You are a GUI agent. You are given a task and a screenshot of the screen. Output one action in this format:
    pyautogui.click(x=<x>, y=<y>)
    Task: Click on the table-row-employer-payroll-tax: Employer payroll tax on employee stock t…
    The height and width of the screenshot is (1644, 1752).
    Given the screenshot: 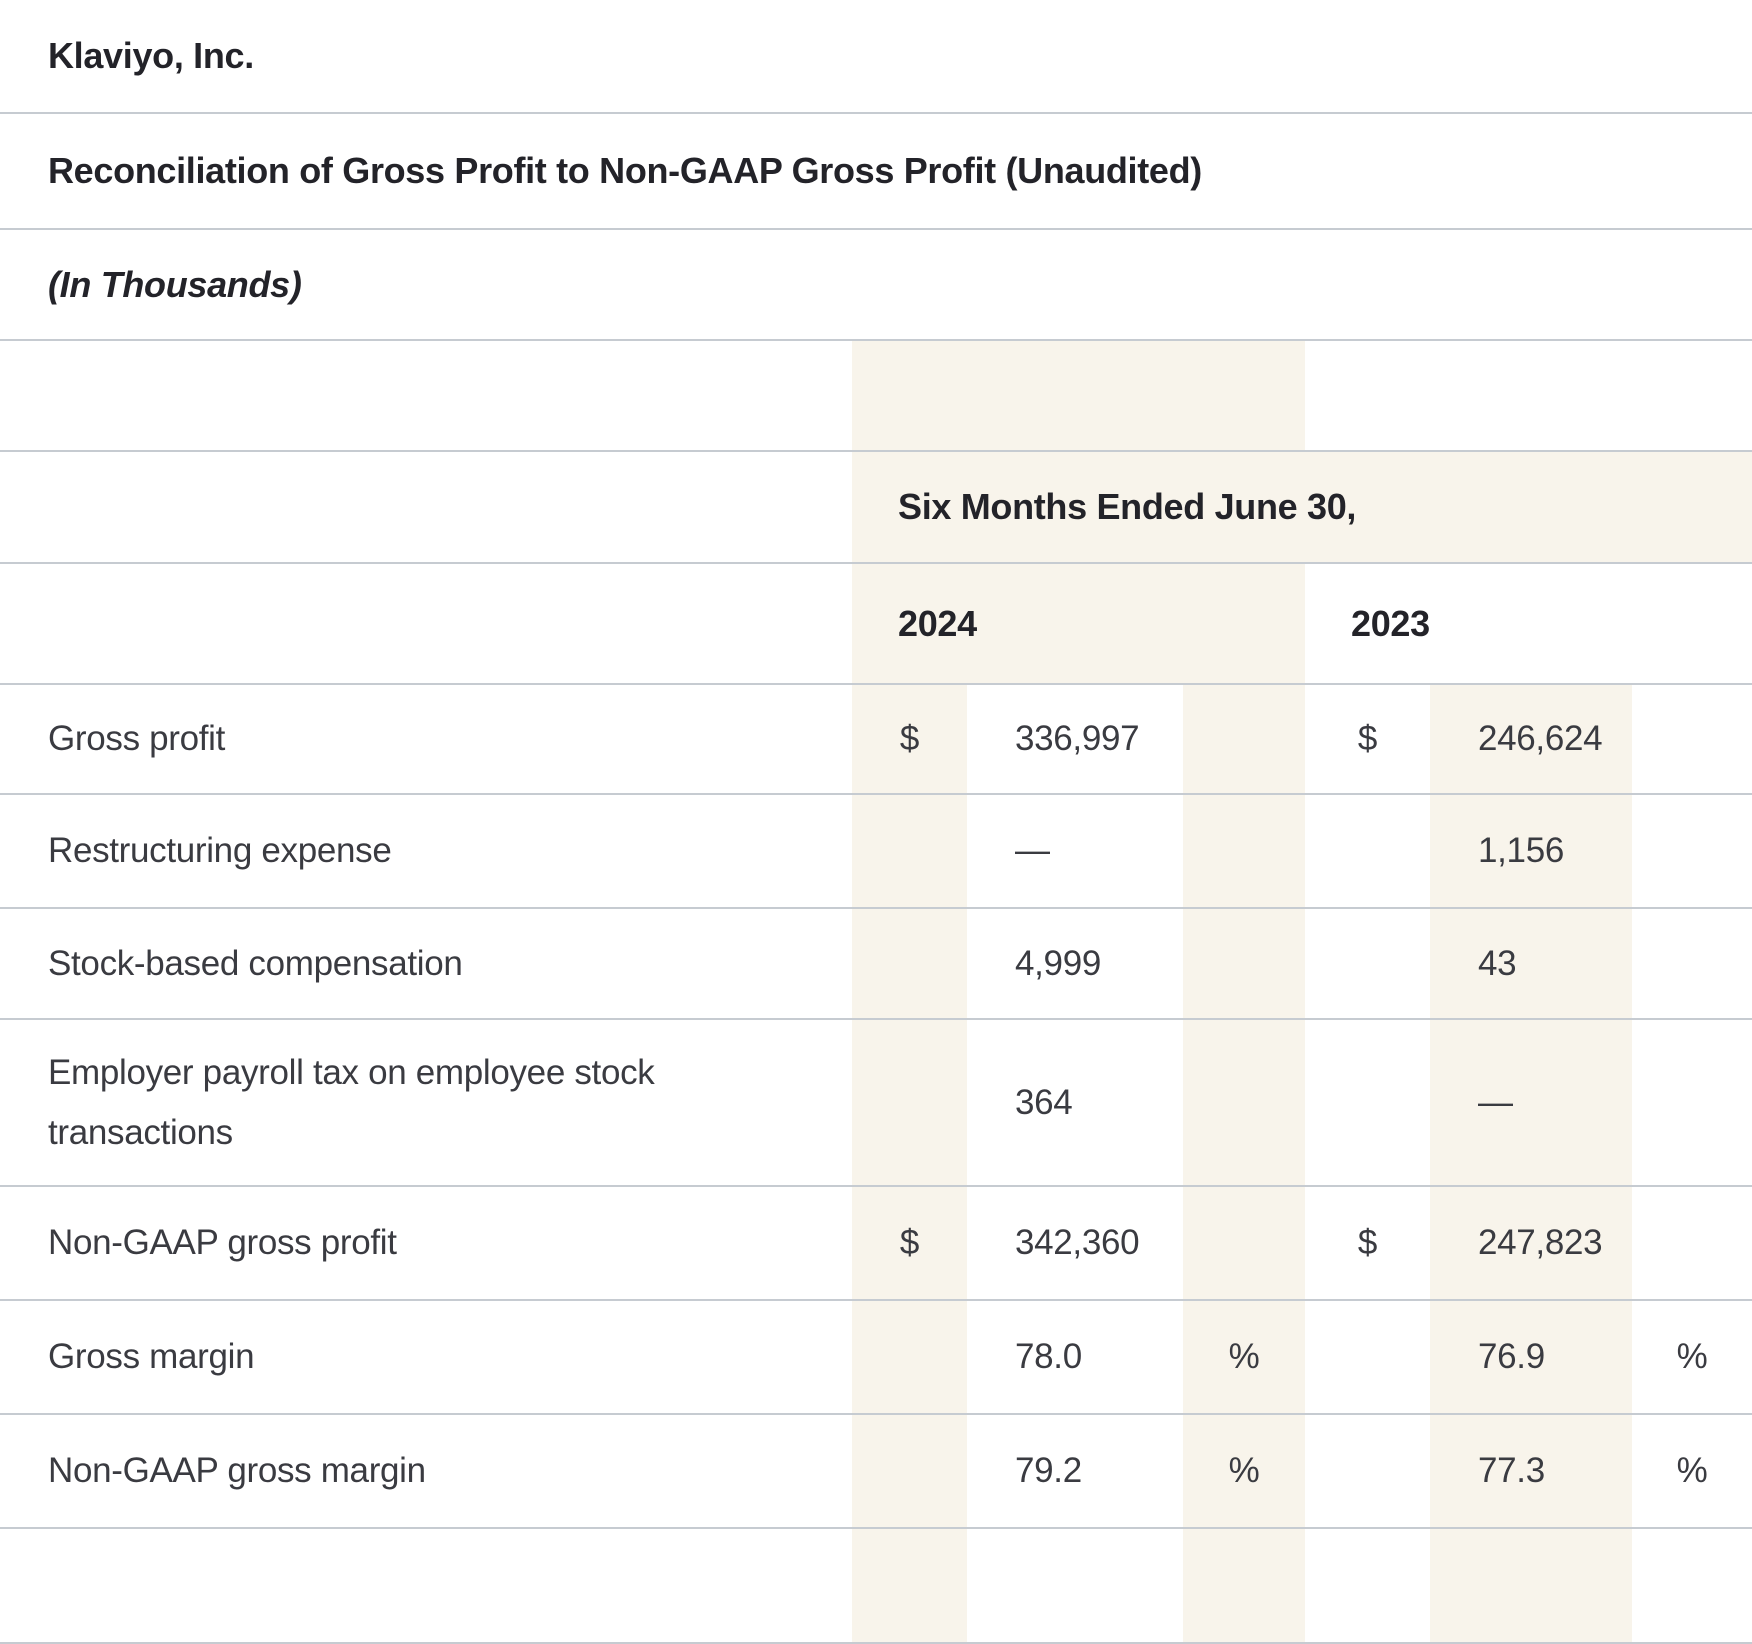 What is the action you would take?
    pyautogui.click(x=876, y=1101)
    